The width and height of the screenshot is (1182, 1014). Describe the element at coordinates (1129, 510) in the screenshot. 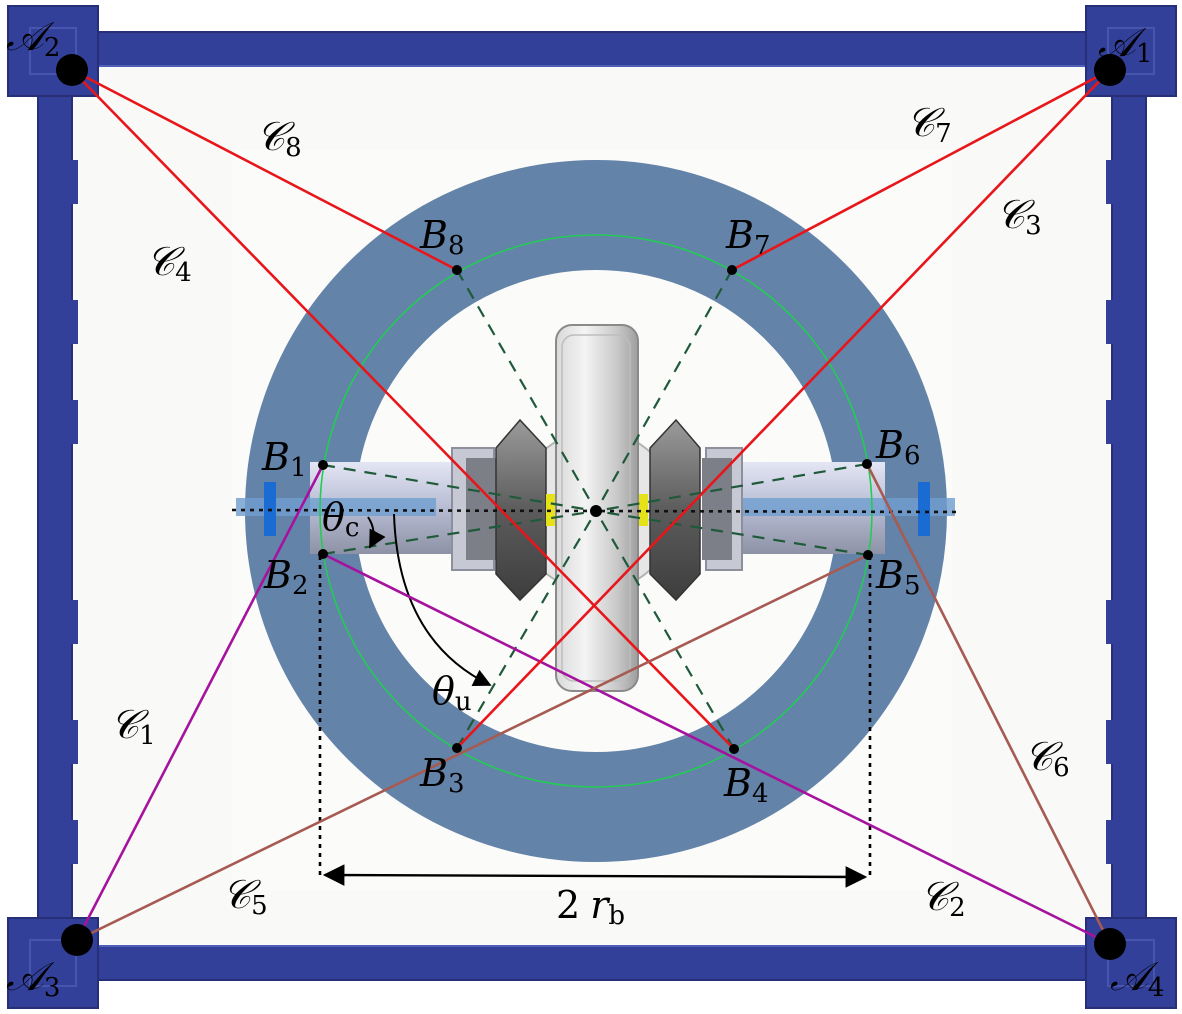

I see `frame-right-post` at that location.